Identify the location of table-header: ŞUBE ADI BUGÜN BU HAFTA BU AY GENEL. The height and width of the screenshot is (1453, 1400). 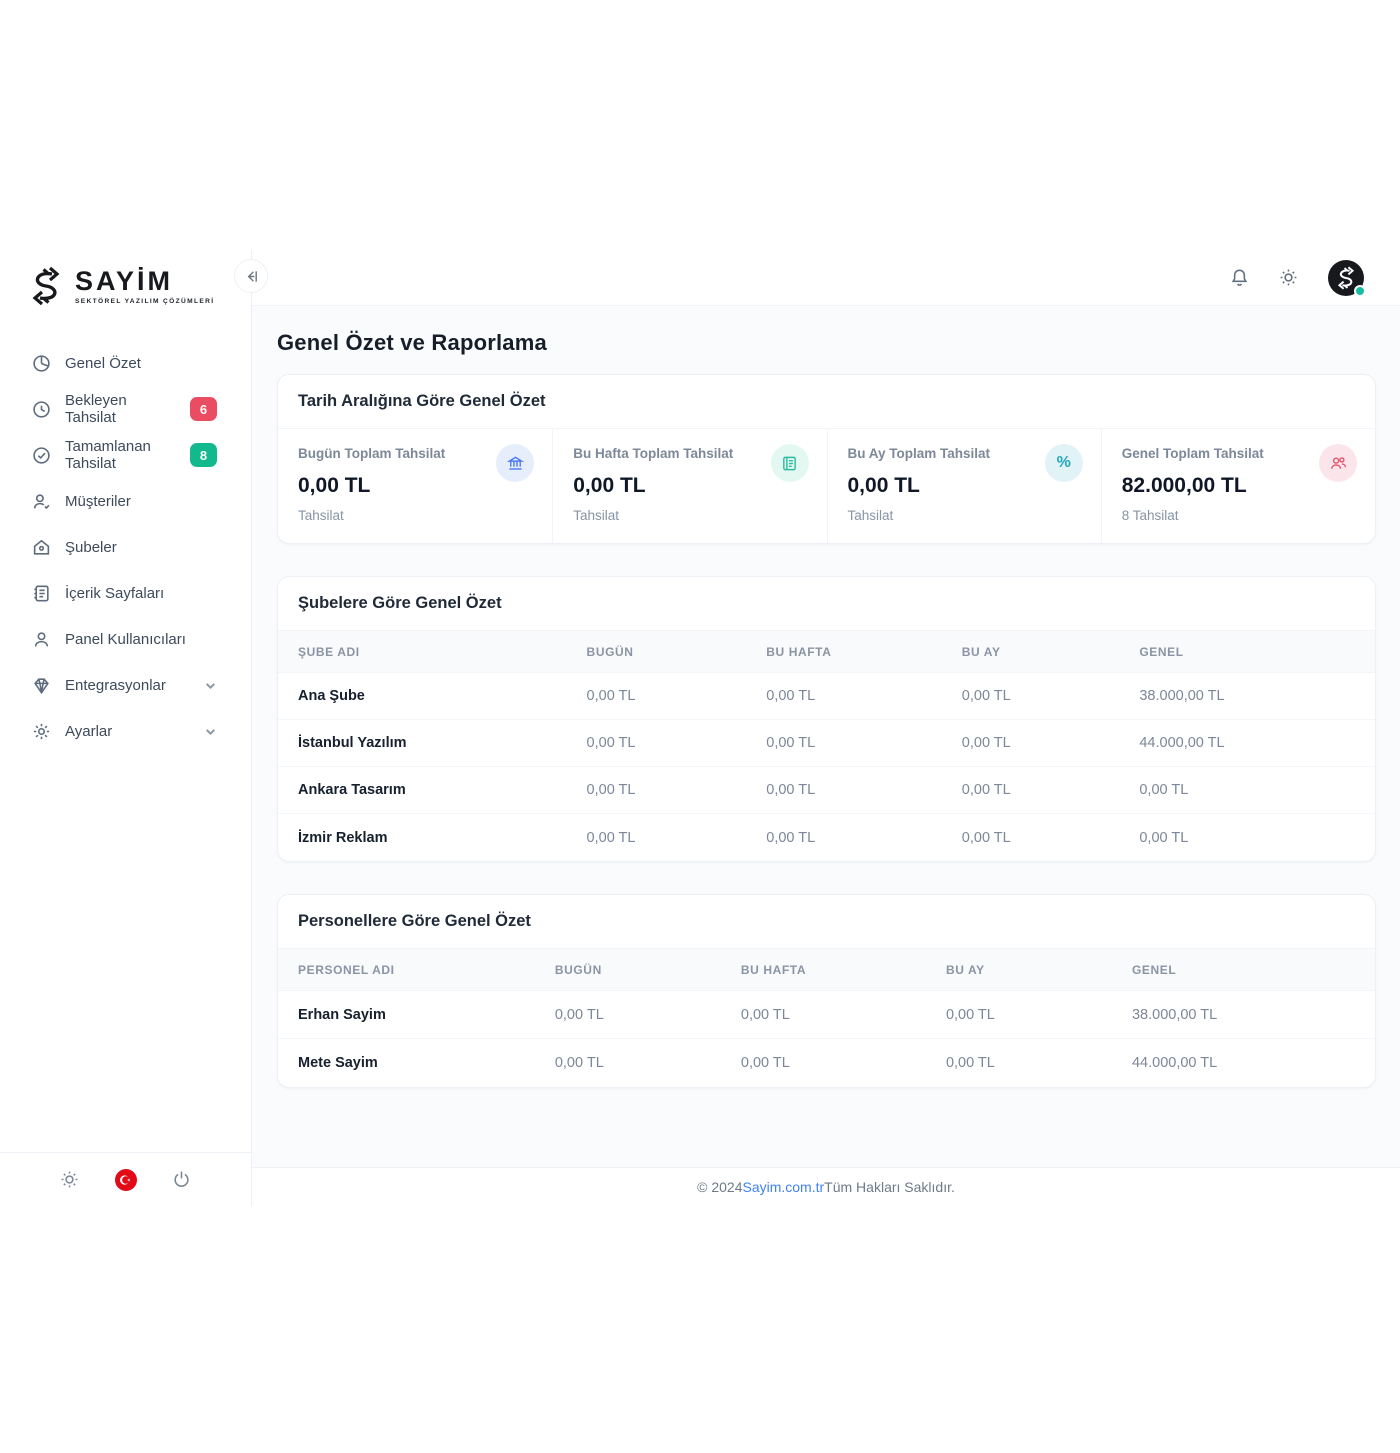
(826, 652).